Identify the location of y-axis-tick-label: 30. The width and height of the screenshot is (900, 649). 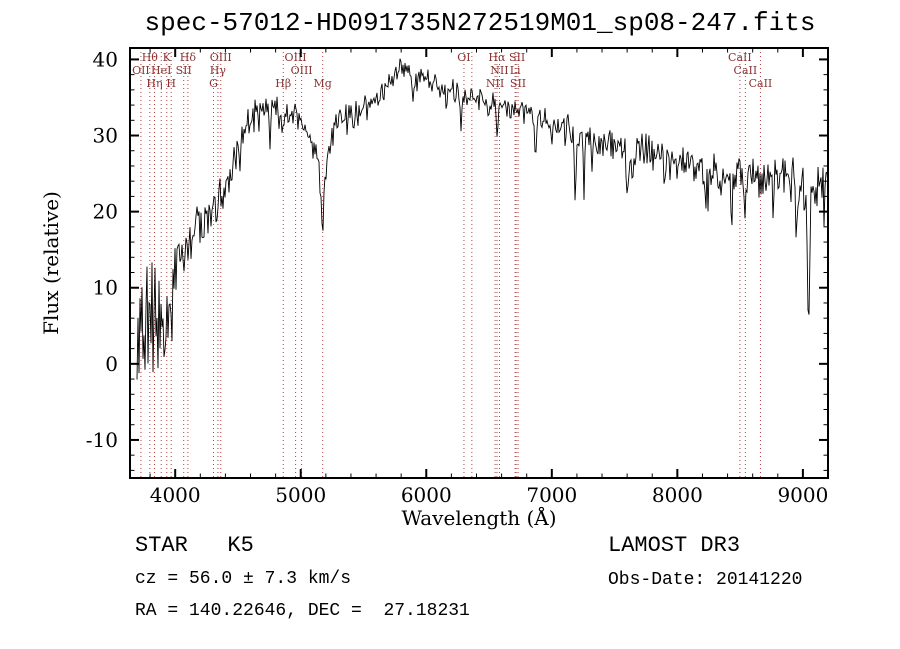
(105, 136).